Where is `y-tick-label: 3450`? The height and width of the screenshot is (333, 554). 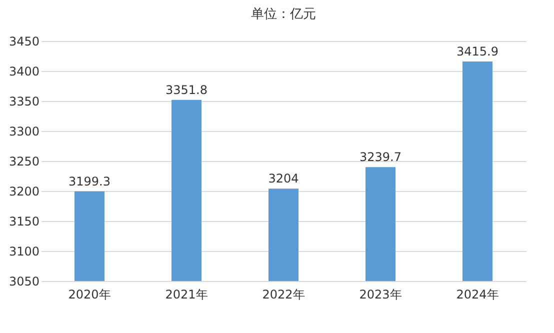 y-tick-label: 3450 is located at coordinates (24, 41).